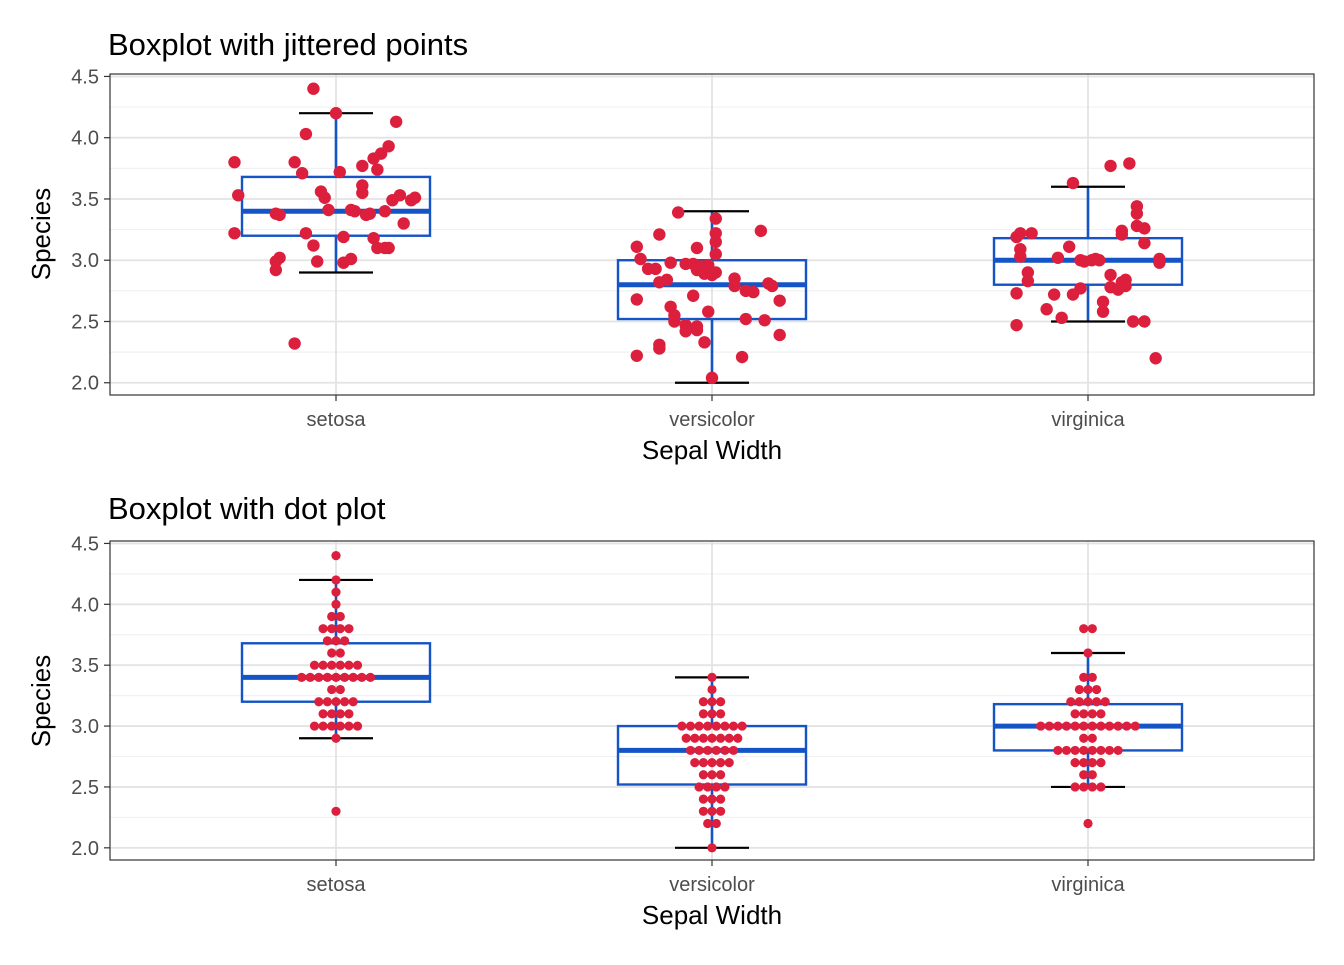 The width and height of the screenshot is (1344, 965). What do you see at coordinates (85, 384) in the screenshot?
I see `y-tick-label: 2.0` at bounding box center [85, 384].